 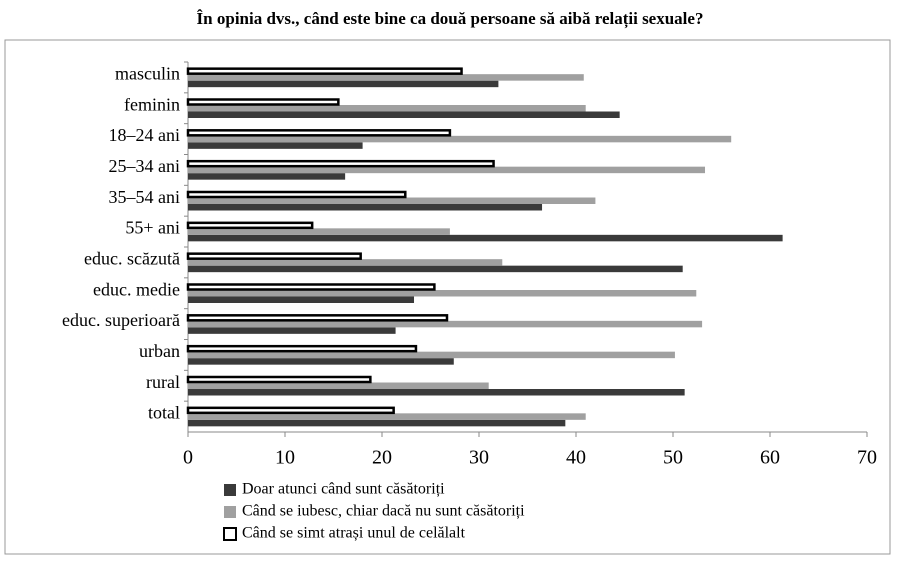 I want to click on y-tick-label: educ. scăzută, so click(x=132, y=259).